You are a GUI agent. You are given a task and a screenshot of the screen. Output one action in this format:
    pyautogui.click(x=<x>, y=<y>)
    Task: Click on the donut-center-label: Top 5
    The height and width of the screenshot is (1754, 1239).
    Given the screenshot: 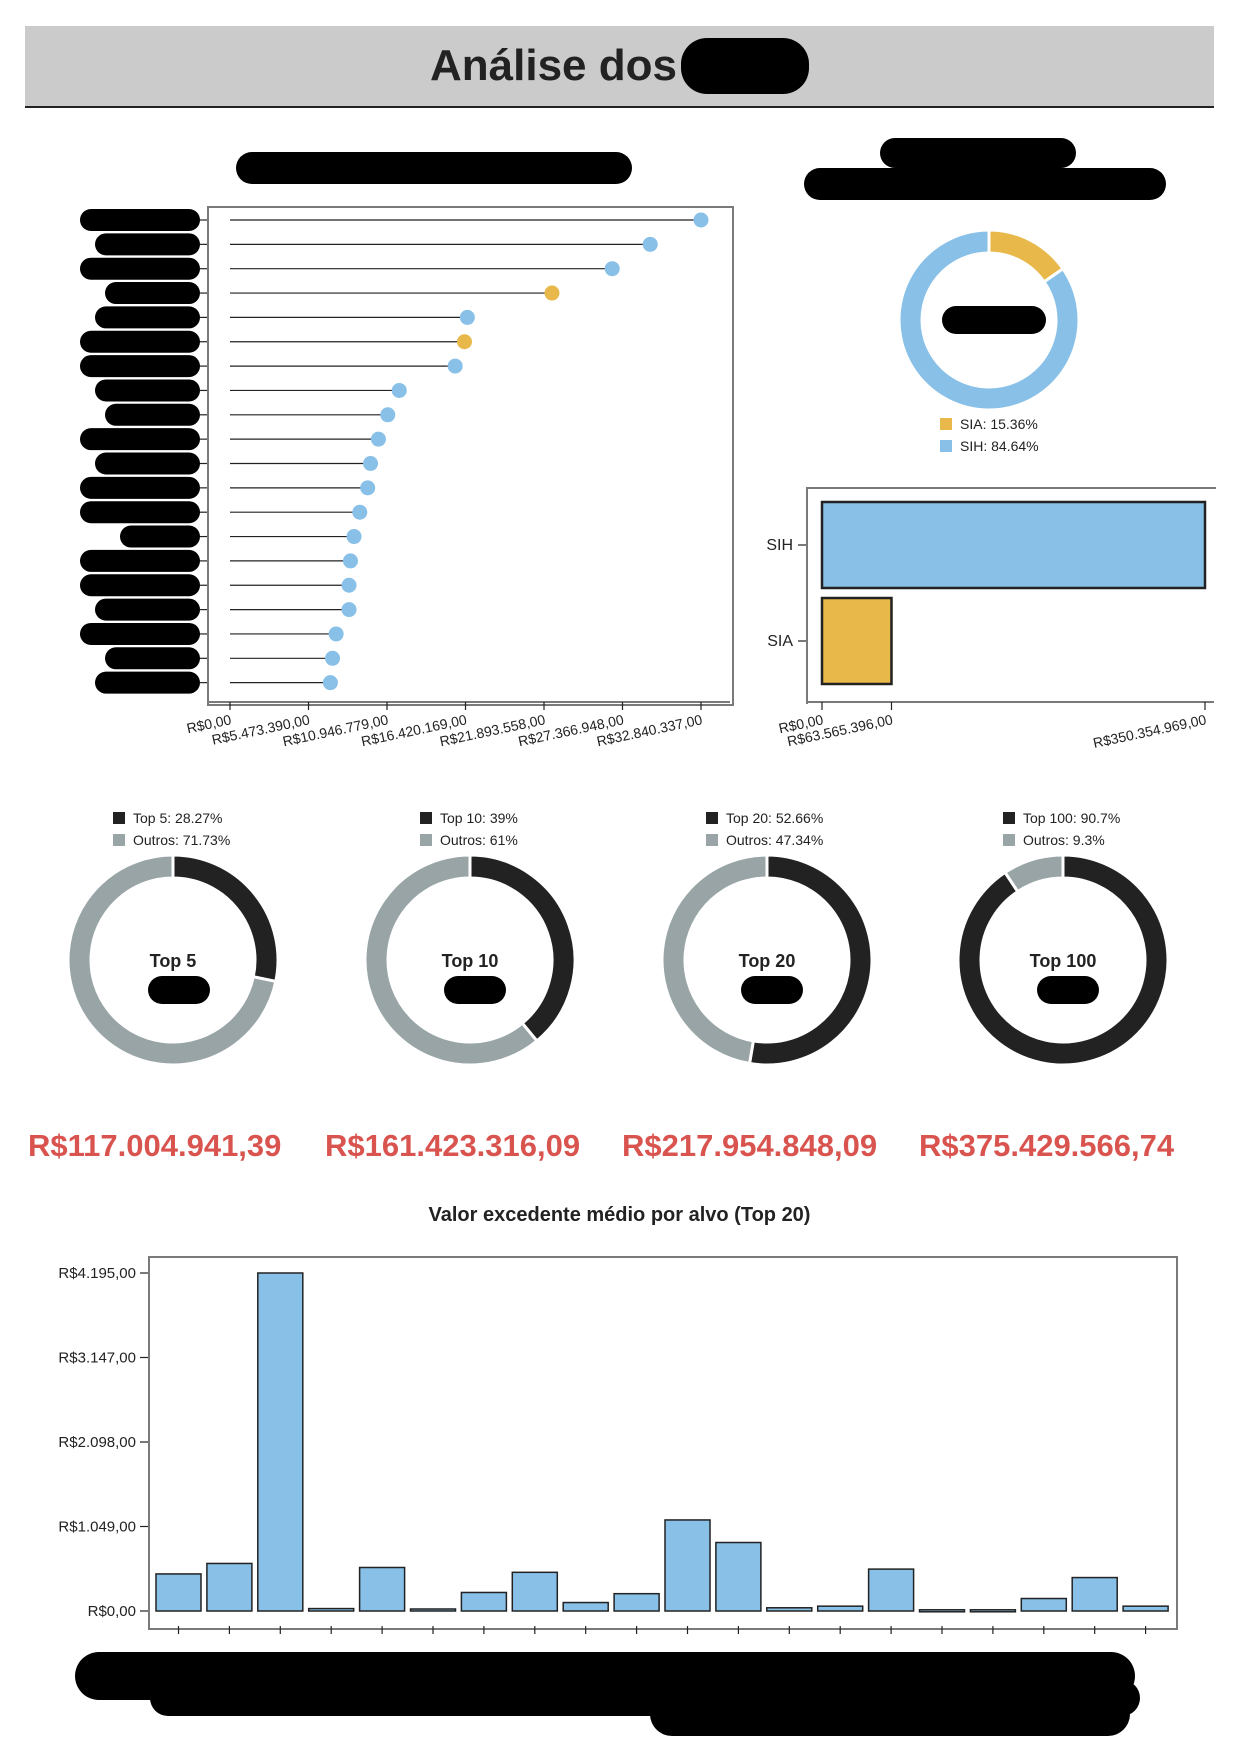 What is the action you would take?
    pyautogui.click(x=173, y=961)
    